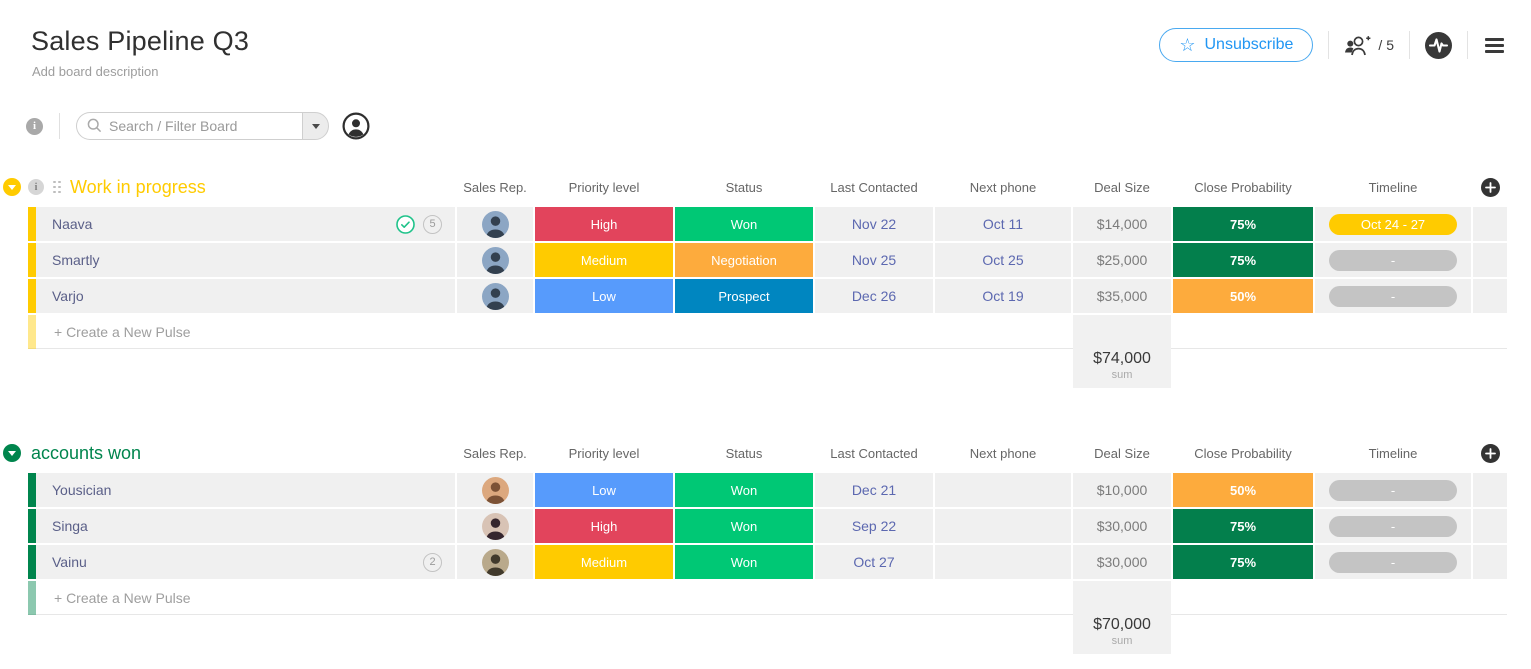  Describe the element at coordinates (1122, 296) in the screenshot. I see `deal-size-cell: $35,000` at that location.